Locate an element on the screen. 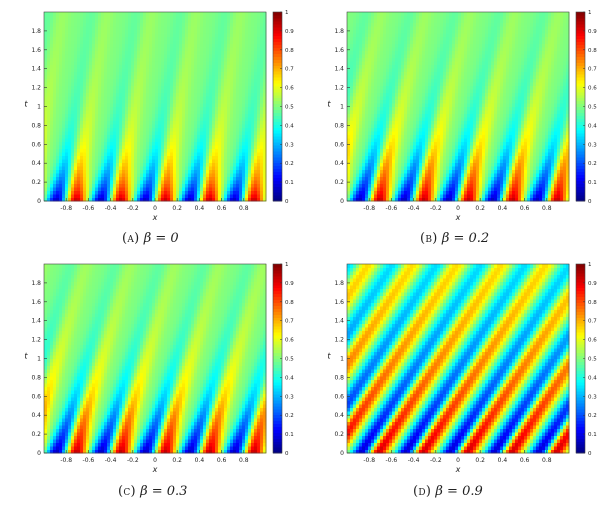 This screenshot has height=514, width=607. colorbar-tick-label: 0.8 is located at coordinates (289, 51).